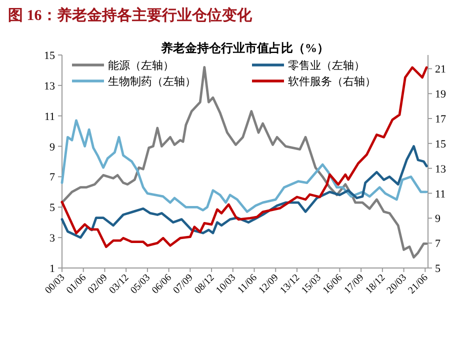  I want to click on legend-label: 零售业（左轴）, so click(326, 65).